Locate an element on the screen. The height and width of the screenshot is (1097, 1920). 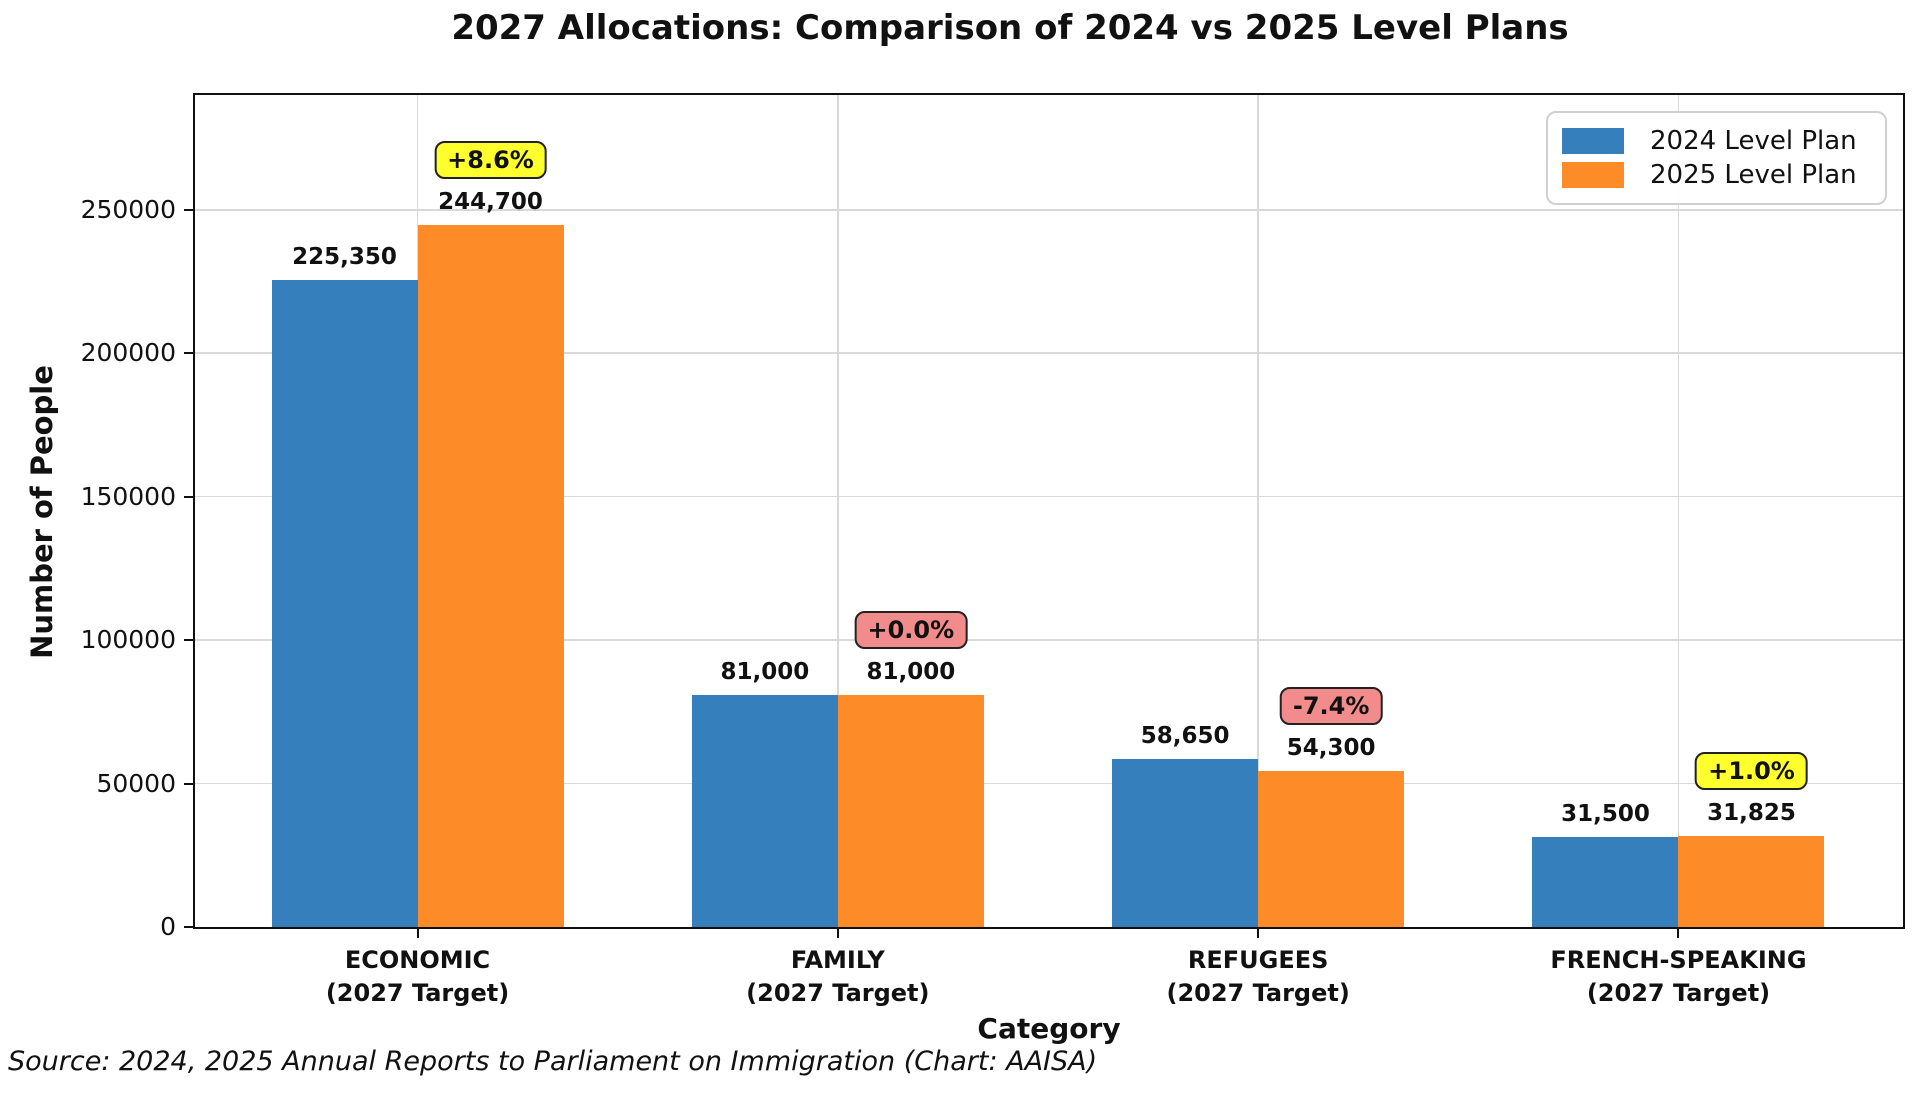
y-tick-label: 50000 is located at coordinates (136, 783).